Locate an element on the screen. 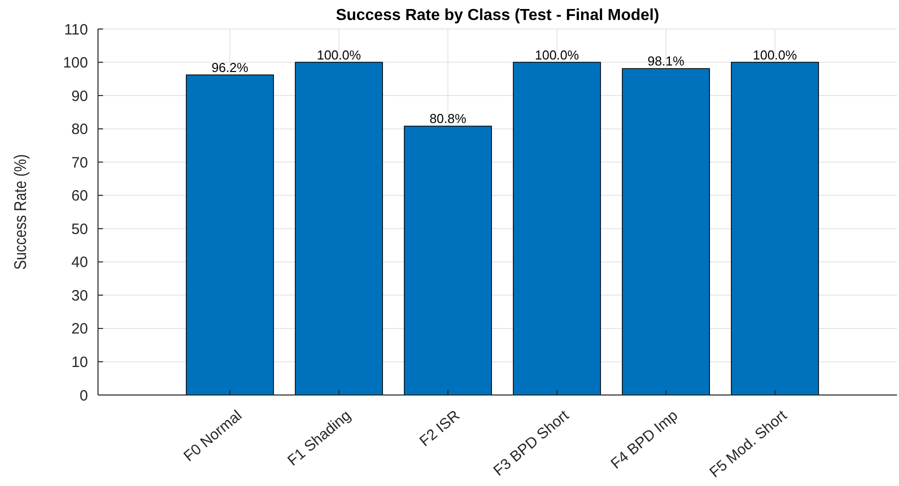 Image resolution: width=899 pixels, height=486 pixels. y-tick-label: 100 is located at coordinates (75, 63).